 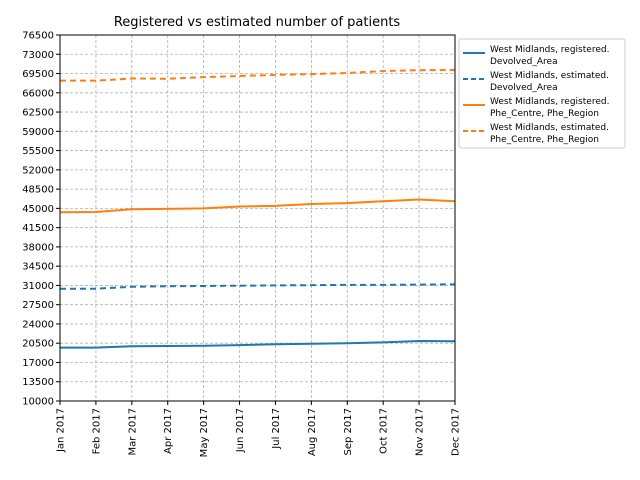 What do you see at coordinates (38, 151) in the screenshot?
I see `y-tick-label: 55500` at bounding box center [38, 151].